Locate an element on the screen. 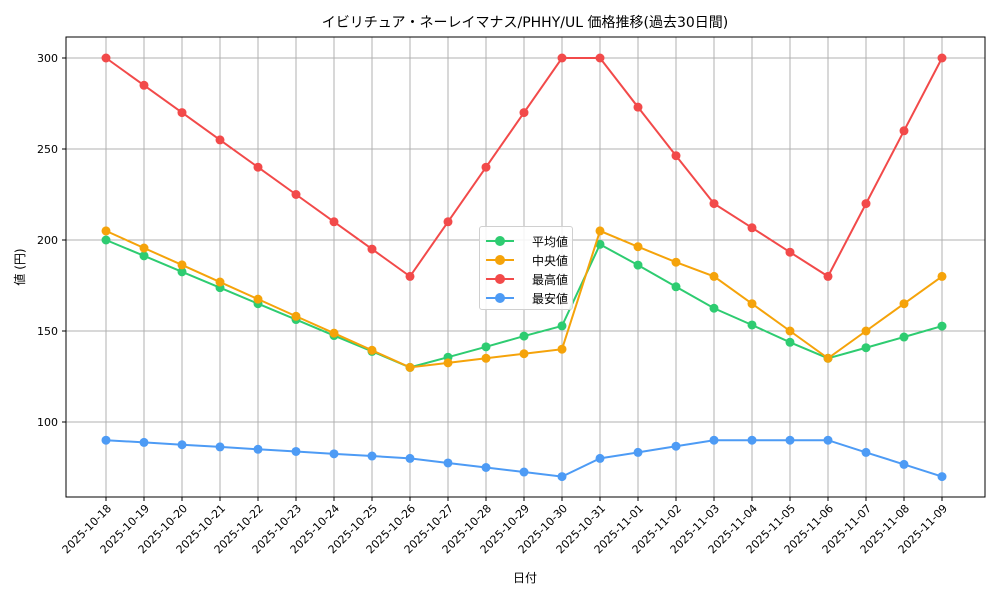 This screenshot has height=600, width=1000. legend-item-min: 最安値 is located at coordinates (526, 298).